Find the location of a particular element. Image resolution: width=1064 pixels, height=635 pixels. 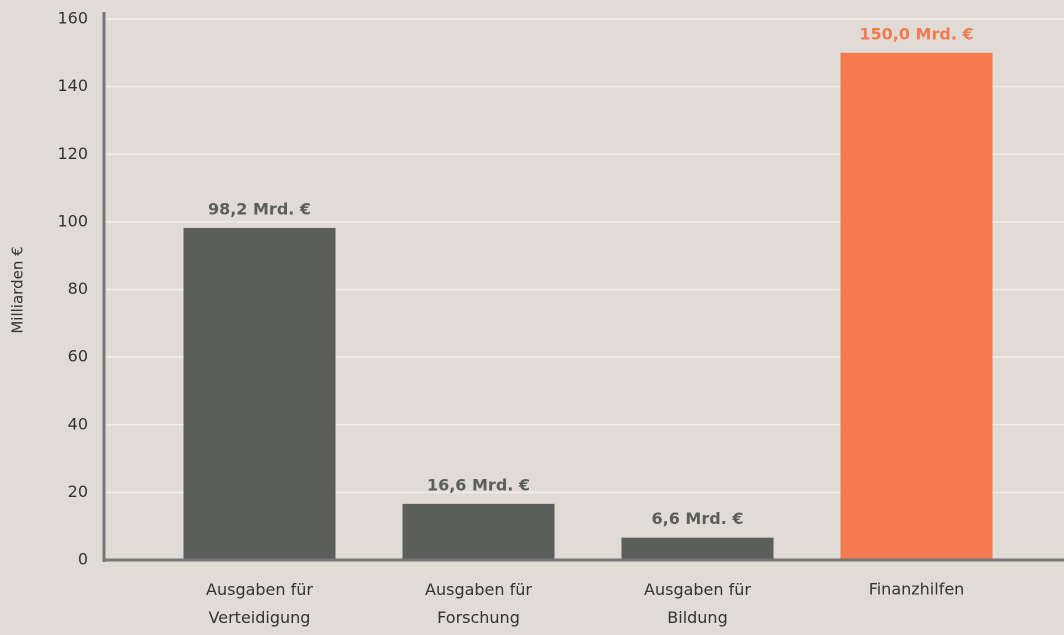

y-tick-label: 0 is located at coordinates (83, 559).